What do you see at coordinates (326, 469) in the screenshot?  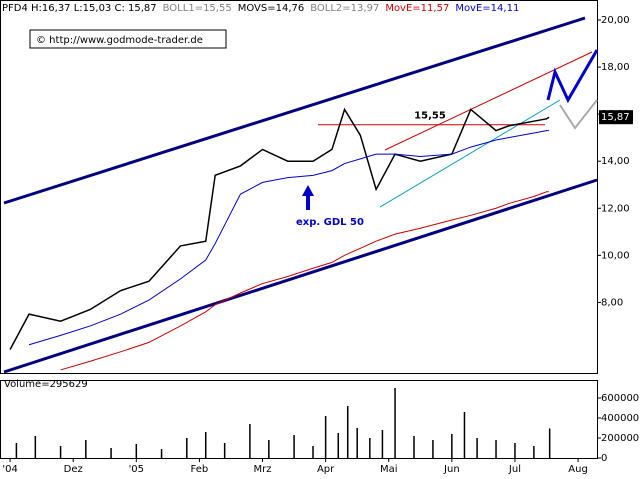 I see `x-tick-label: Apr` at bounding box center [326, 469].